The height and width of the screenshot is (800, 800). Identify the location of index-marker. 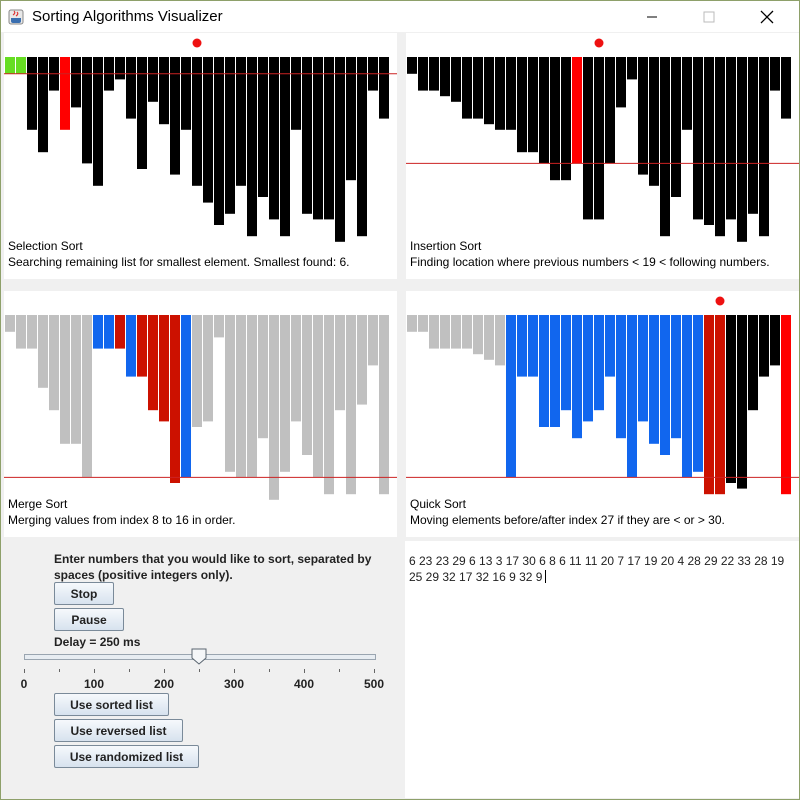
(720, 301).